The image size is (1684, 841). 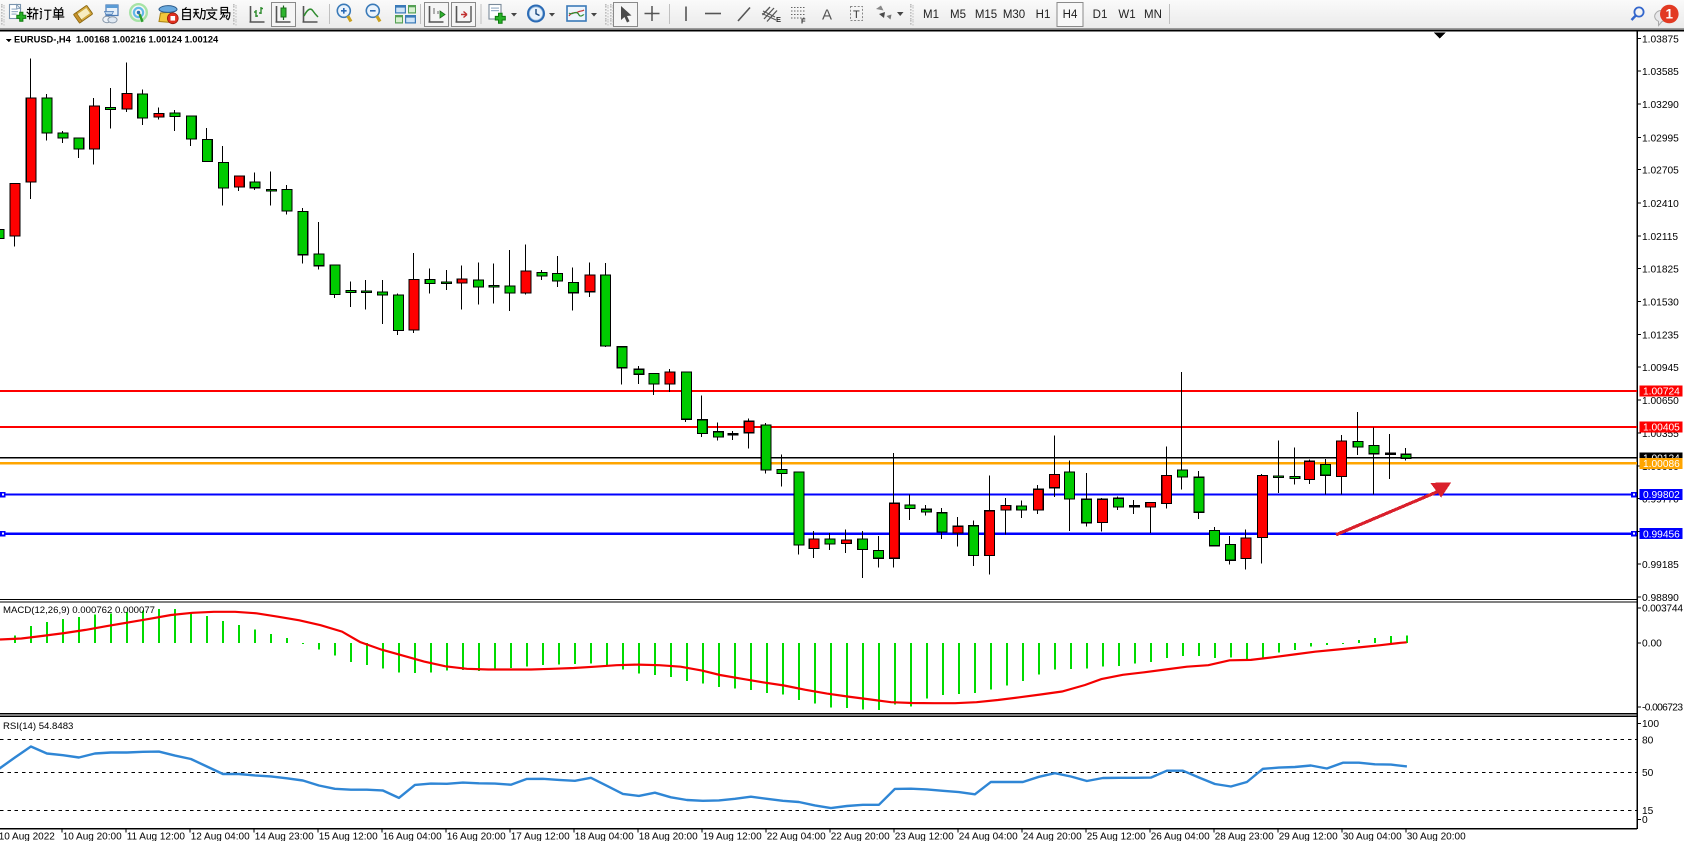 I want to click on svg-text: E, so click(x=778, y=19).